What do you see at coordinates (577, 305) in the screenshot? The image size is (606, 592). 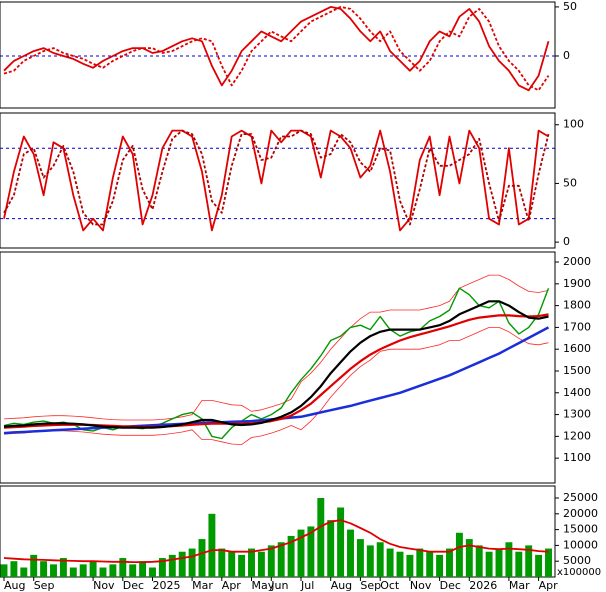 I see `y-tick-label: 1800` at bounding box center [577, 305].